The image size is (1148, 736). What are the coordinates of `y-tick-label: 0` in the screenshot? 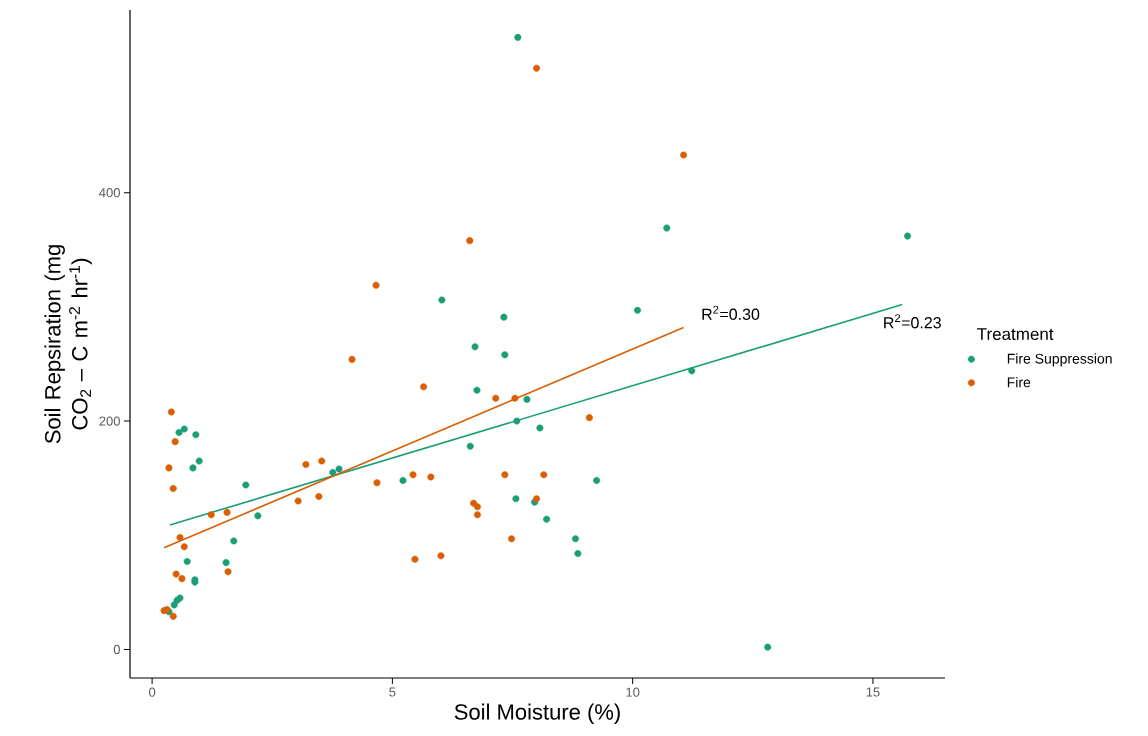 It's located at (116, 649).